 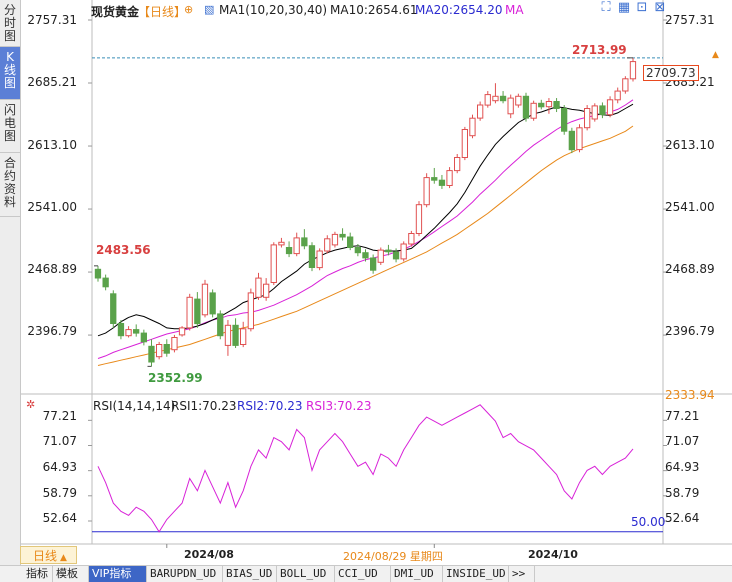 What do you see at coordinates (599, 50) in the screenshot?
I see `high-price-annotation: 2713.99` at bounding box center [599, 50].